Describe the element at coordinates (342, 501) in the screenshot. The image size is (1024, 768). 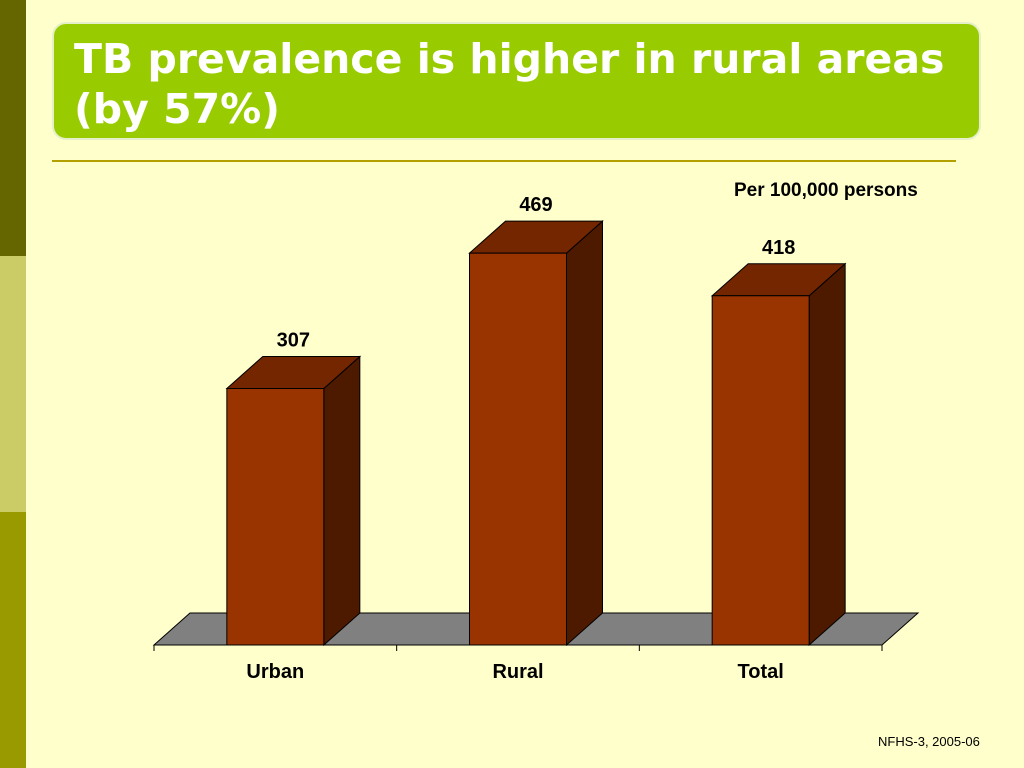
I see `bar-side-urban` at that location.